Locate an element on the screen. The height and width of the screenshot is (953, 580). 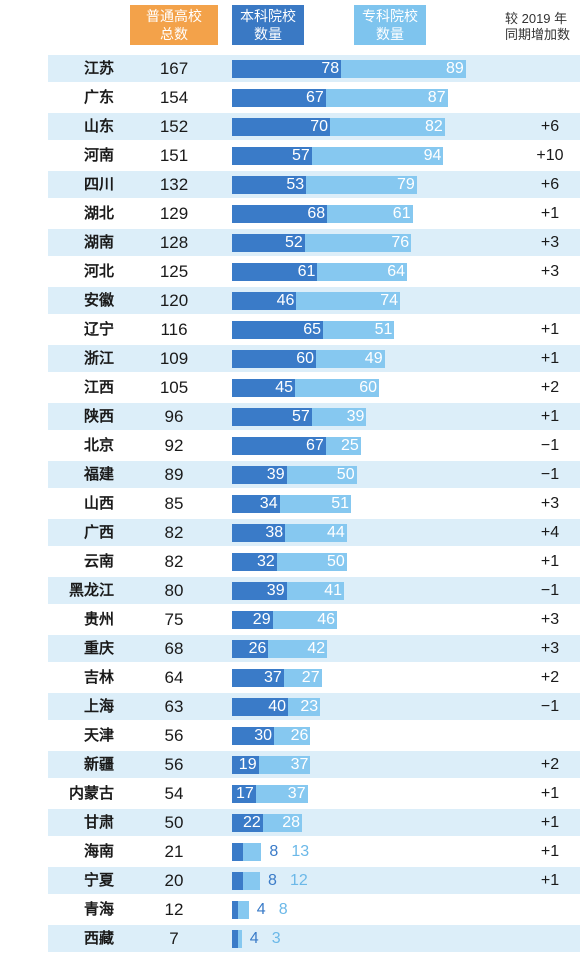
total-value: 128 is located at coordinates (174, 242).